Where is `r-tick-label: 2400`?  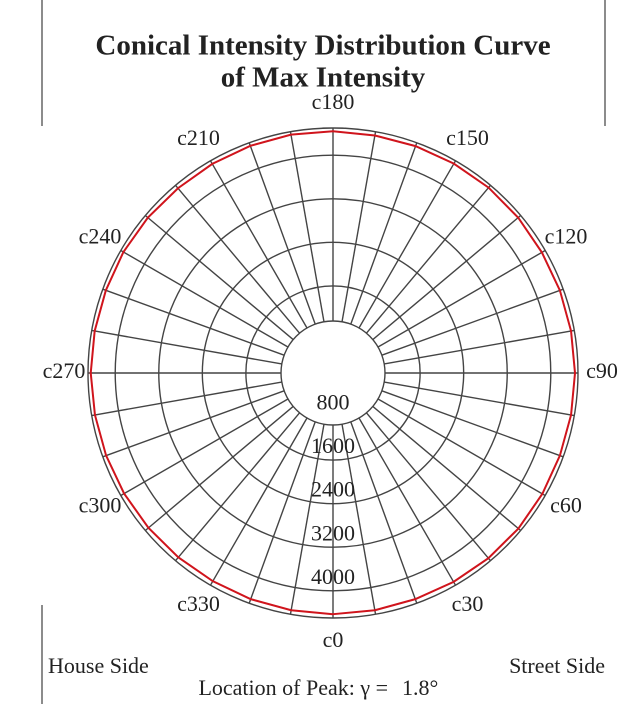
r-tick-label: 2400 is located at coordinates (333, 489).